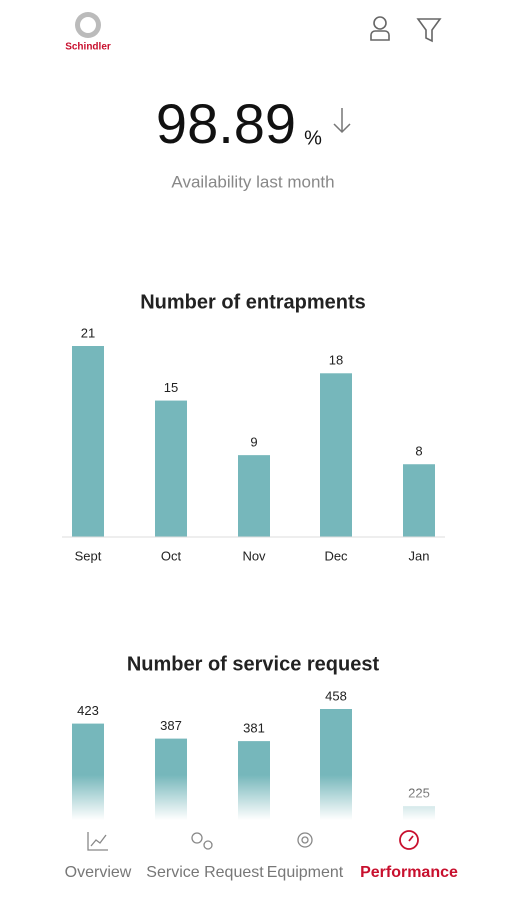  I want to click on nav-item: Overview, so click(98, 872).